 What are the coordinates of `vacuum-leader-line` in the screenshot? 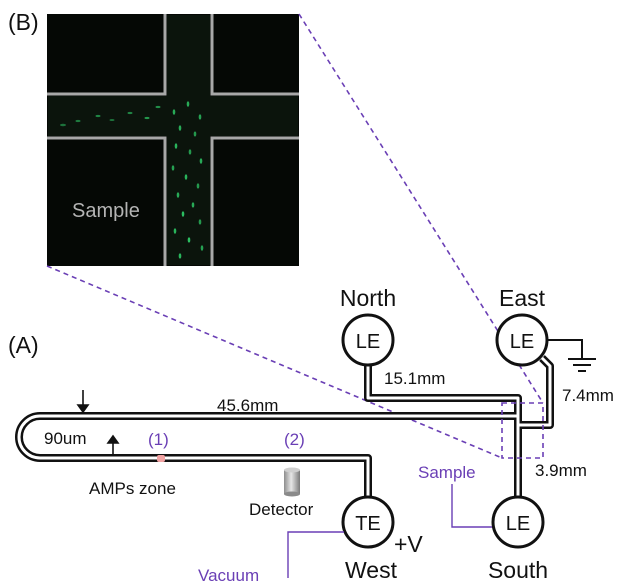 It's located at (315, 554).